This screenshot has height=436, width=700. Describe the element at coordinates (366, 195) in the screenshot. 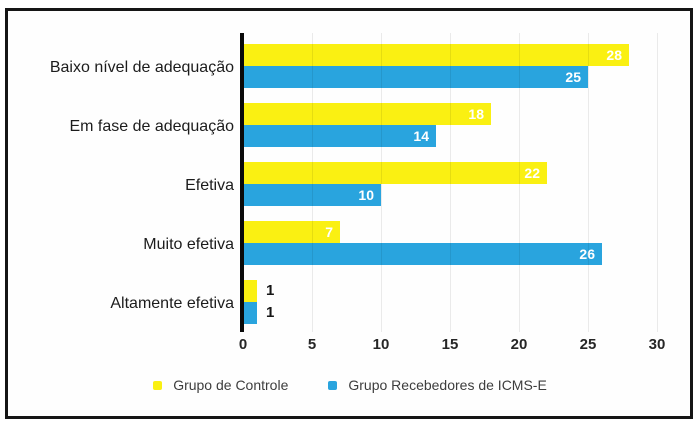

I see `bar-value-label: 10` at that location.